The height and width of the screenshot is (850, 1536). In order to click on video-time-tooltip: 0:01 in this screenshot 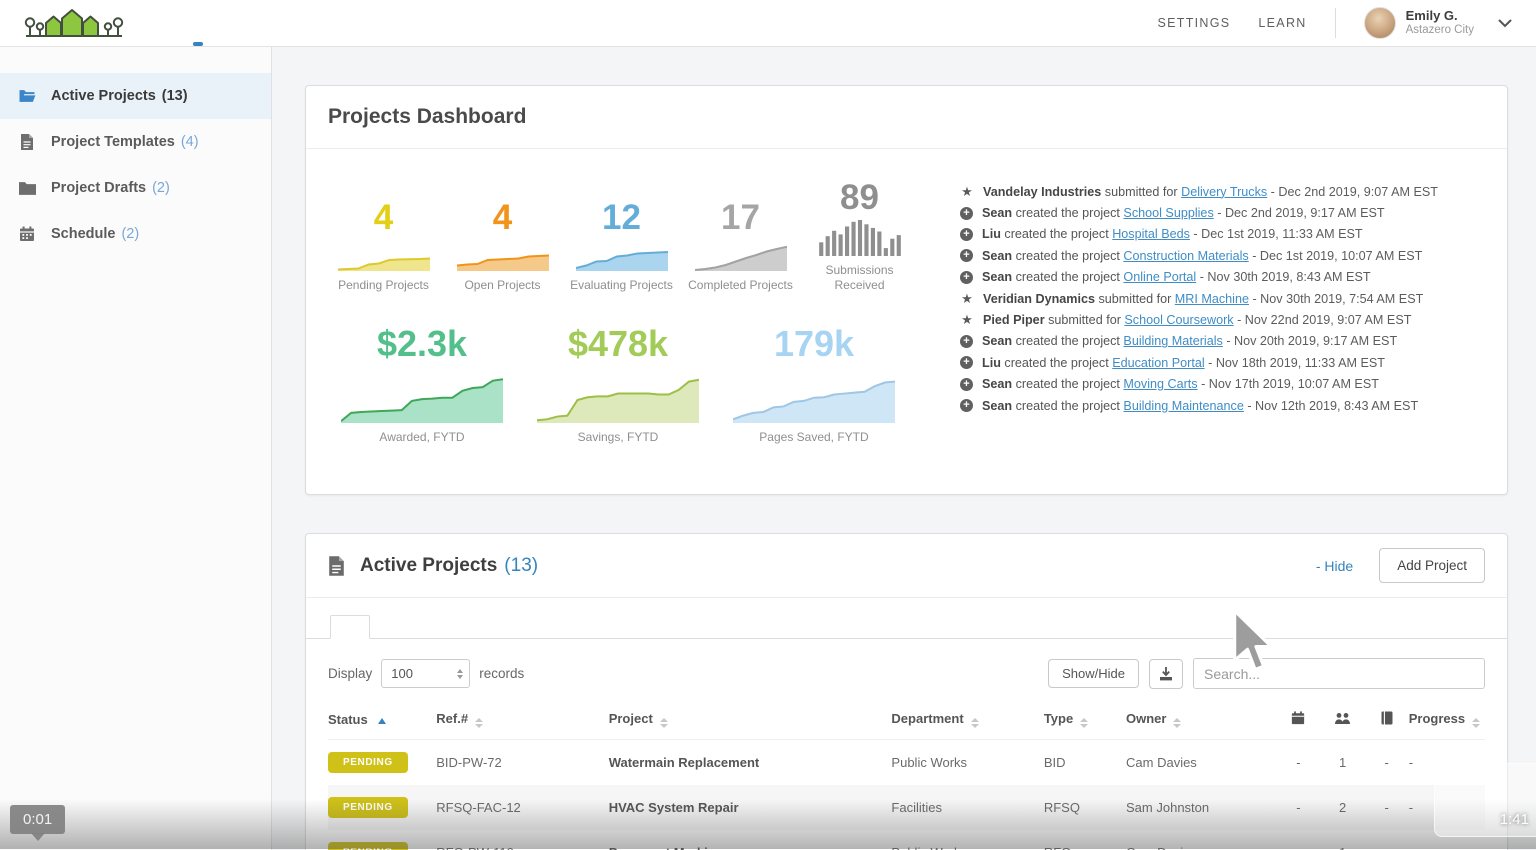, I will do `click(38, 819)`.